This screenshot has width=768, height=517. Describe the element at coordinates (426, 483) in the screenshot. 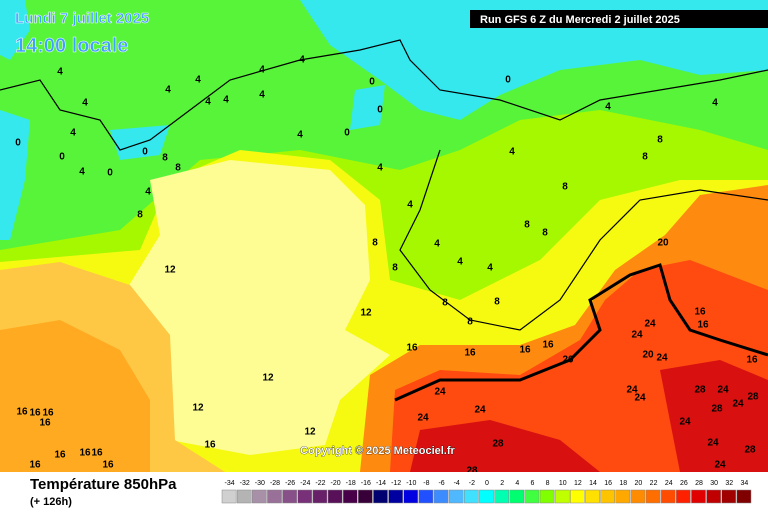

I see `legend-label: -8` at that location.